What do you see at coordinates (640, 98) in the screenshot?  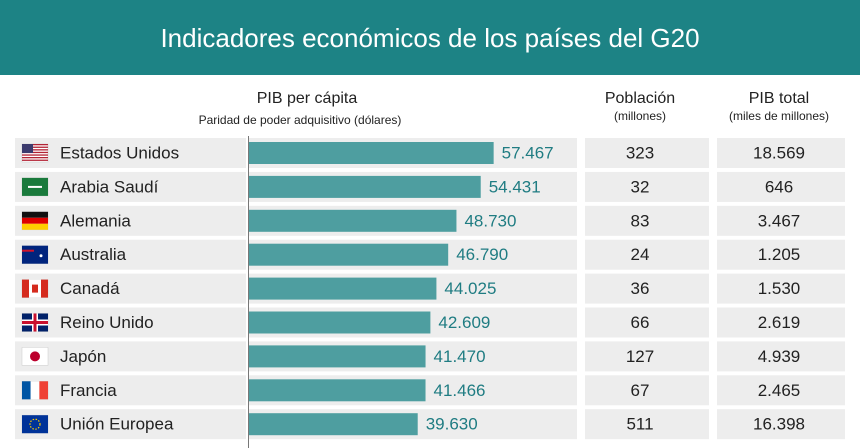 I see `column-header: Población` at bounding box center [640, 98].